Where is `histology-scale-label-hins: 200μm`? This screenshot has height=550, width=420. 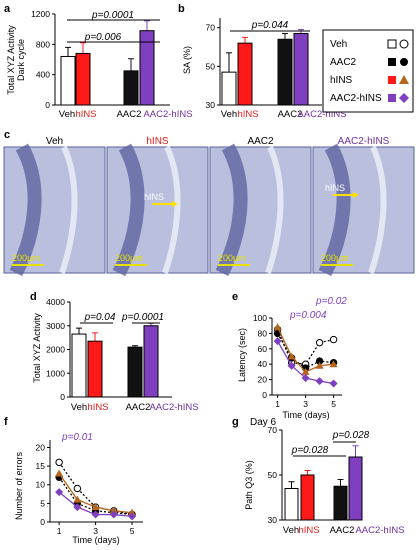
histology-scale-label-hins: 200μm is located at coordinates (129, 258).